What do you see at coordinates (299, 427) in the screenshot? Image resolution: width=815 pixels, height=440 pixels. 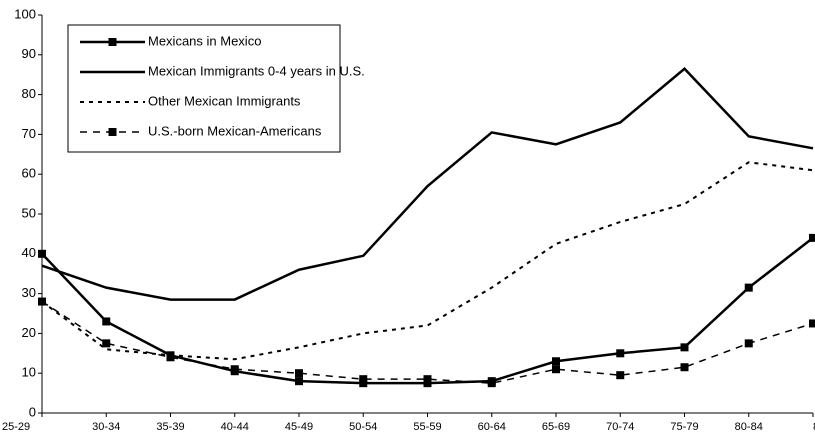 I see `x-tick-label: 45-49` at bounding box center [299, 427].